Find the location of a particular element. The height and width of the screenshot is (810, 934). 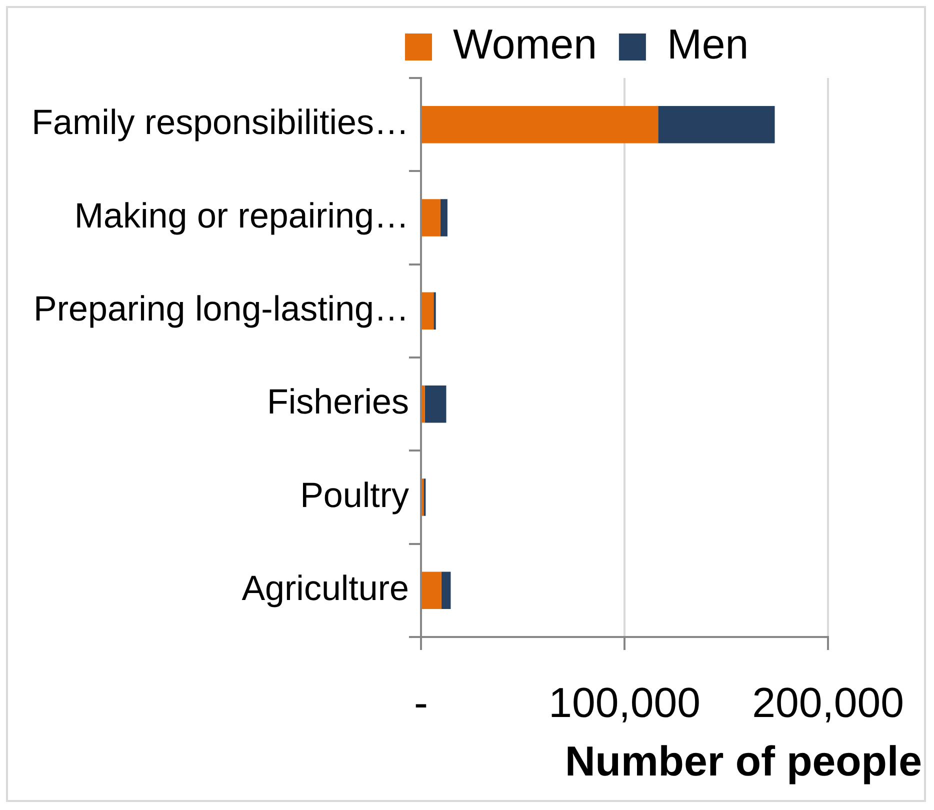

x-axis-title: Number of people is located at coordinates (743, 761).